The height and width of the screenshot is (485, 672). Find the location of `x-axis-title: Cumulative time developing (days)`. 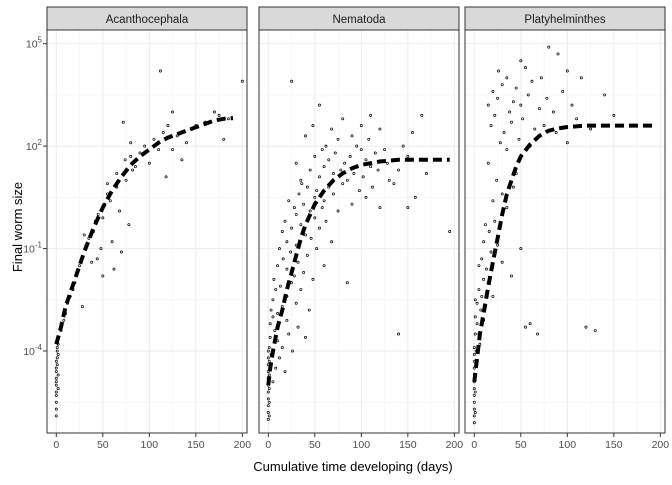

x-axis-title: Cumulative time developing (days) is located at coordinates (352, 466).